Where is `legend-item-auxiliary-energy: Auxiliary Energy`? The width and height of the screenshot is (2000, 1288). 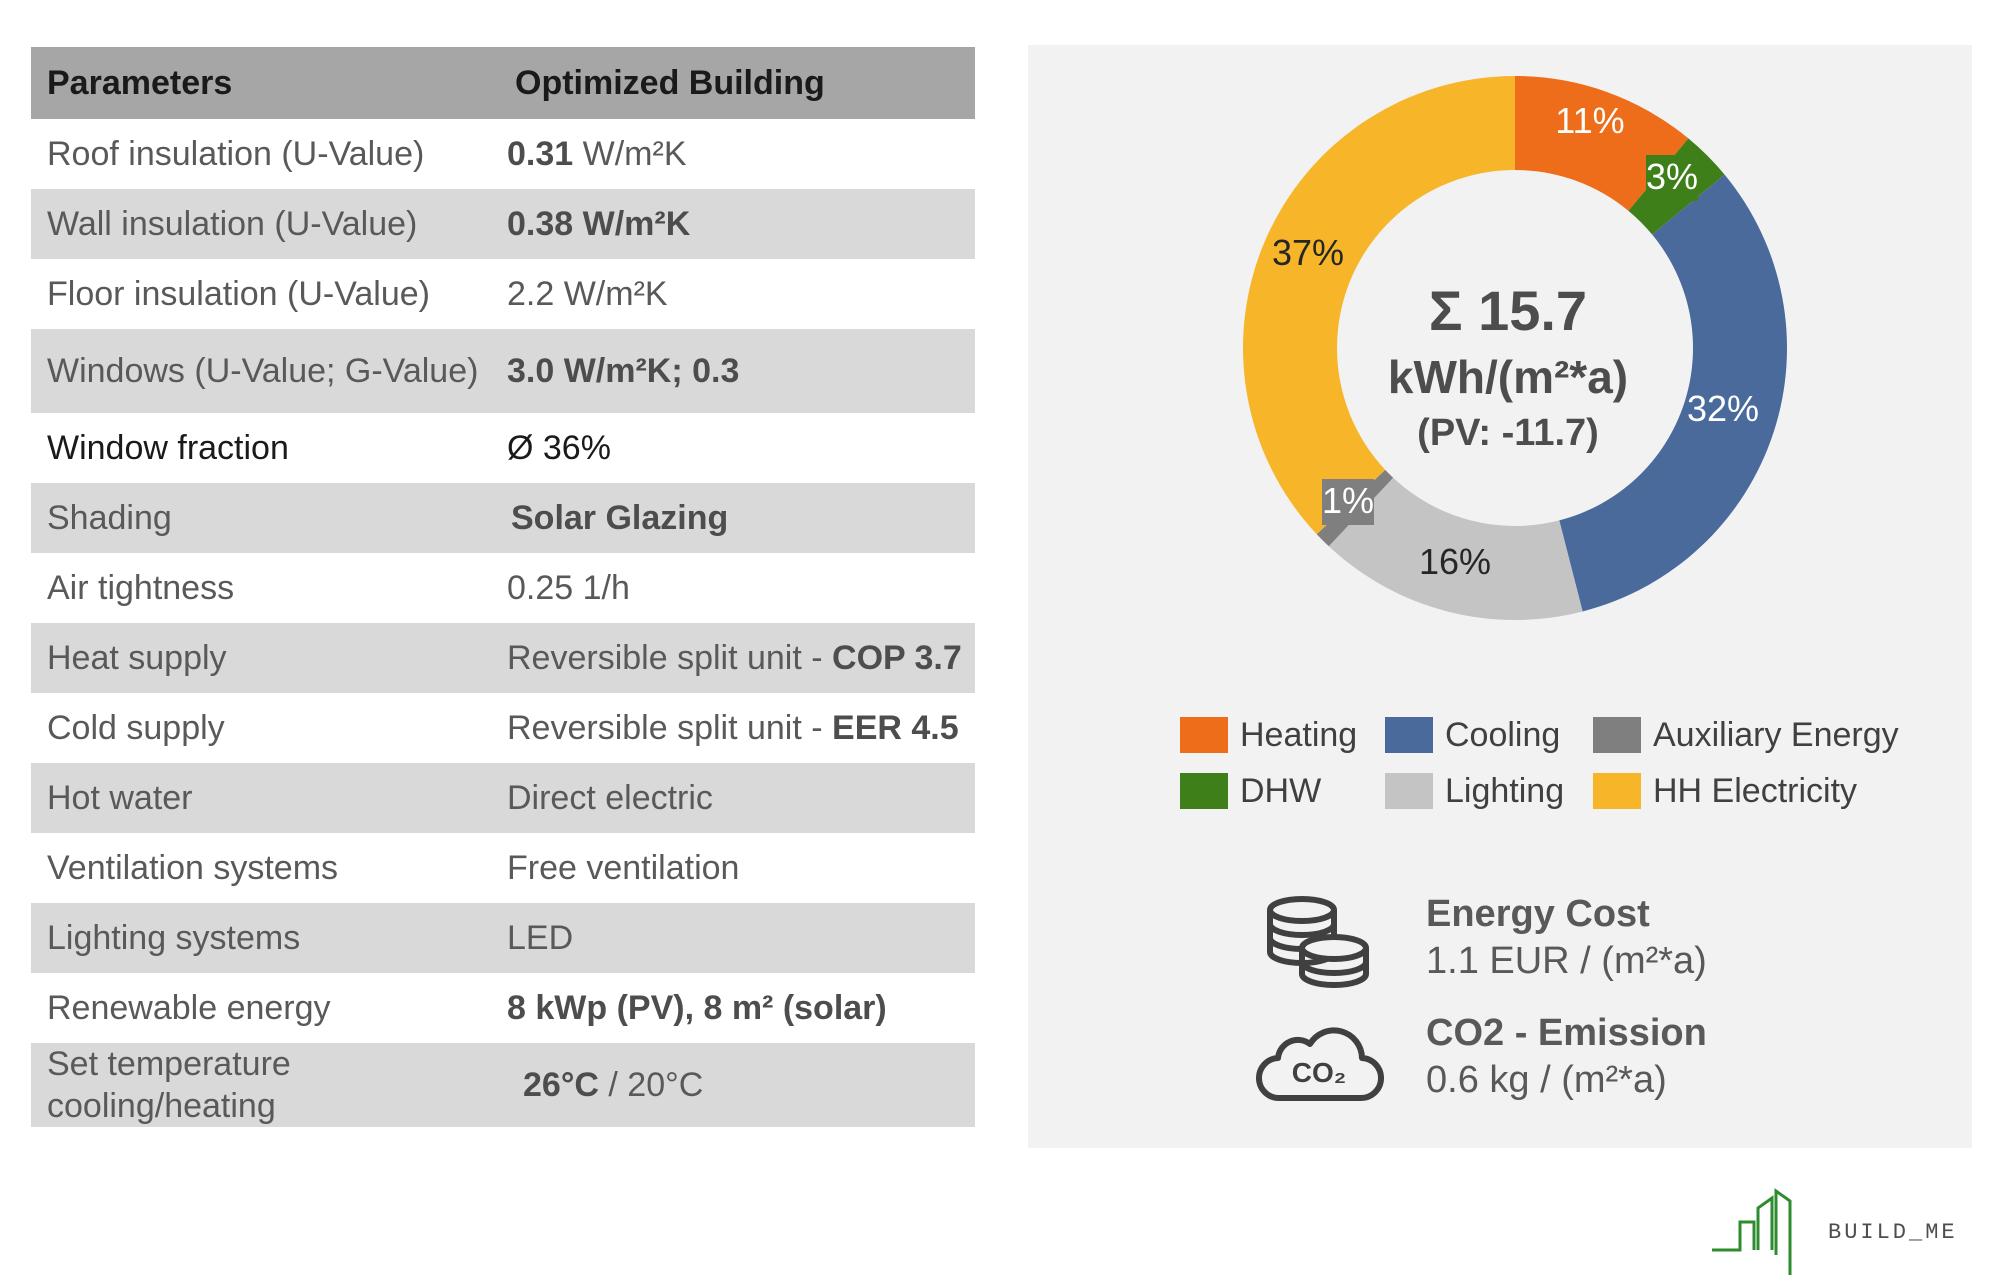 legend-item-auxiliary-energy: Auxiliary Energy is located at coordinates (1763, 735).